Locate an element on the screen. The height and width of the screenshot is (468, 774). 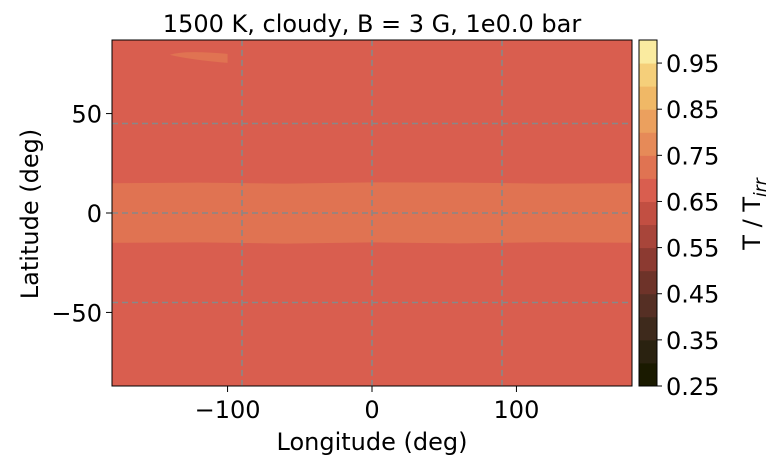
colorbar-frame is located at coordinates (648, 213).